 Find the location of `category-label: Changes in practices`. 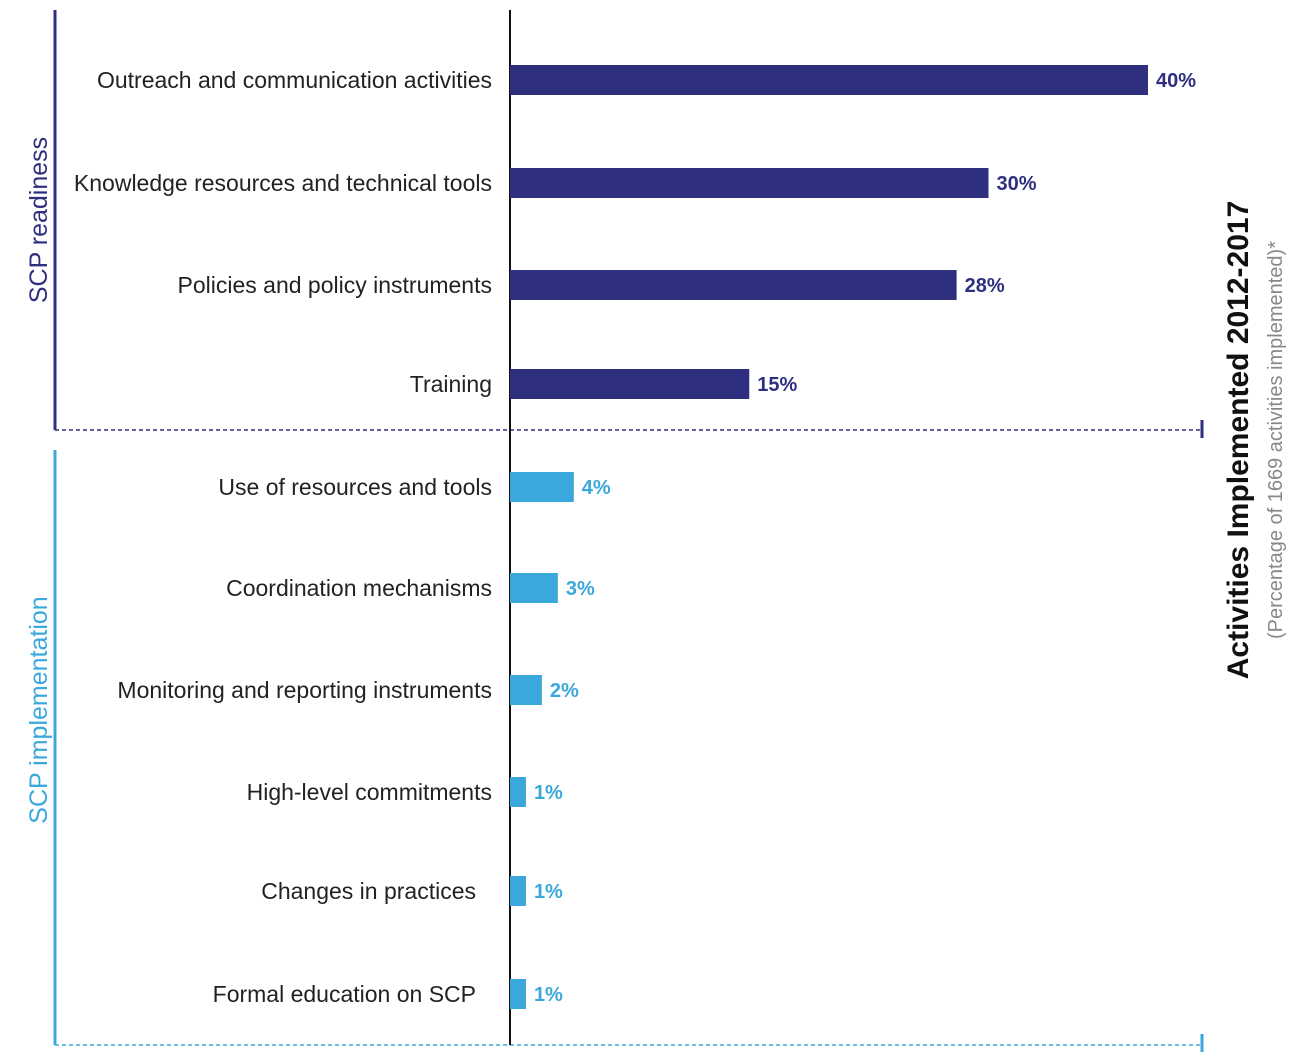

category-label: Changes in practices is located at coordinates (368, 891).